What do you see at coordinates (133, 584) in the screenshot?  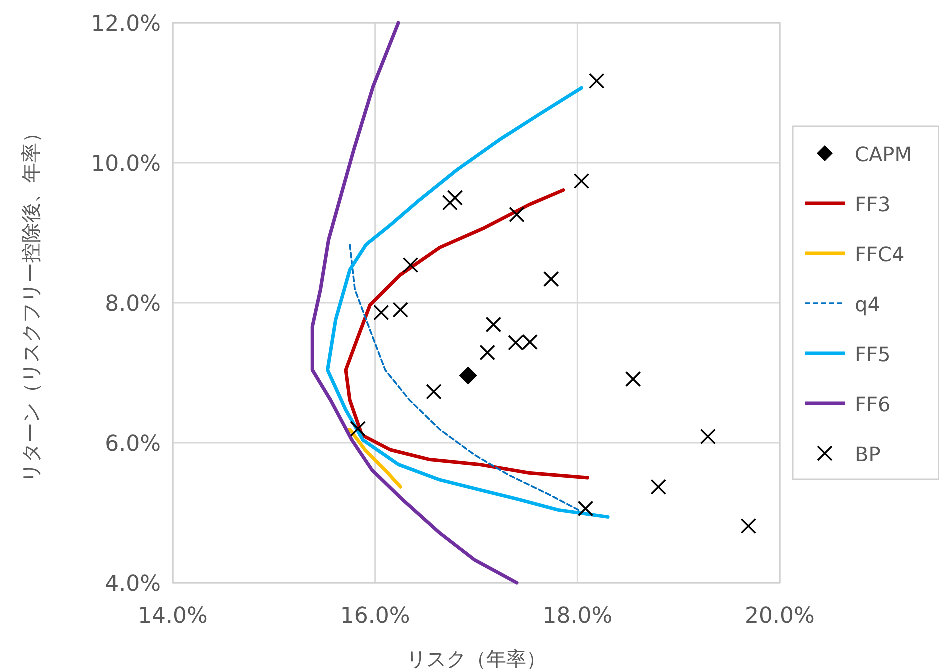 I see `y-tick-label: 4.0%` at bounding box center [133, 584].